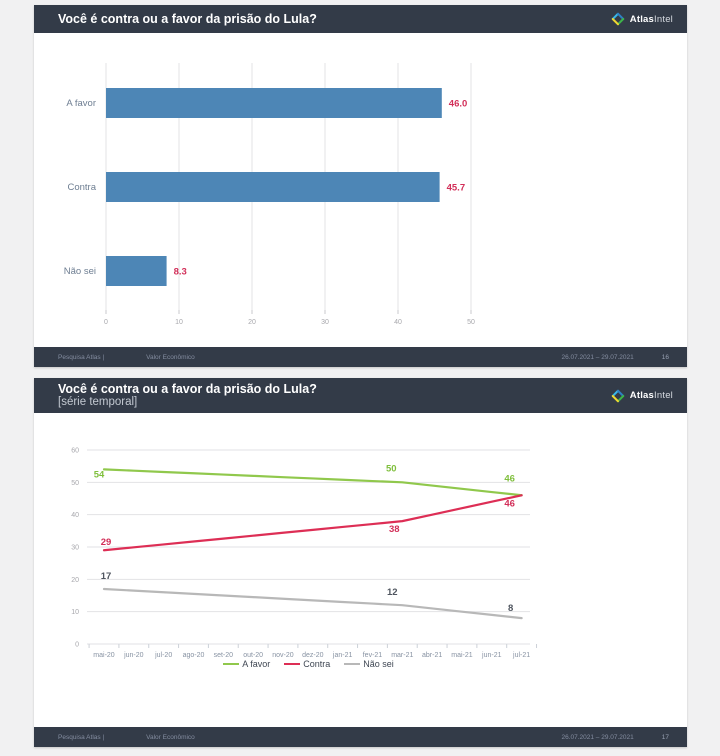 This screenshot has width=720, height=756. What do you see at coordinates (312, 482) in the screenshot?
I see `series-line-a-favor` at bounding box center [312, 482].